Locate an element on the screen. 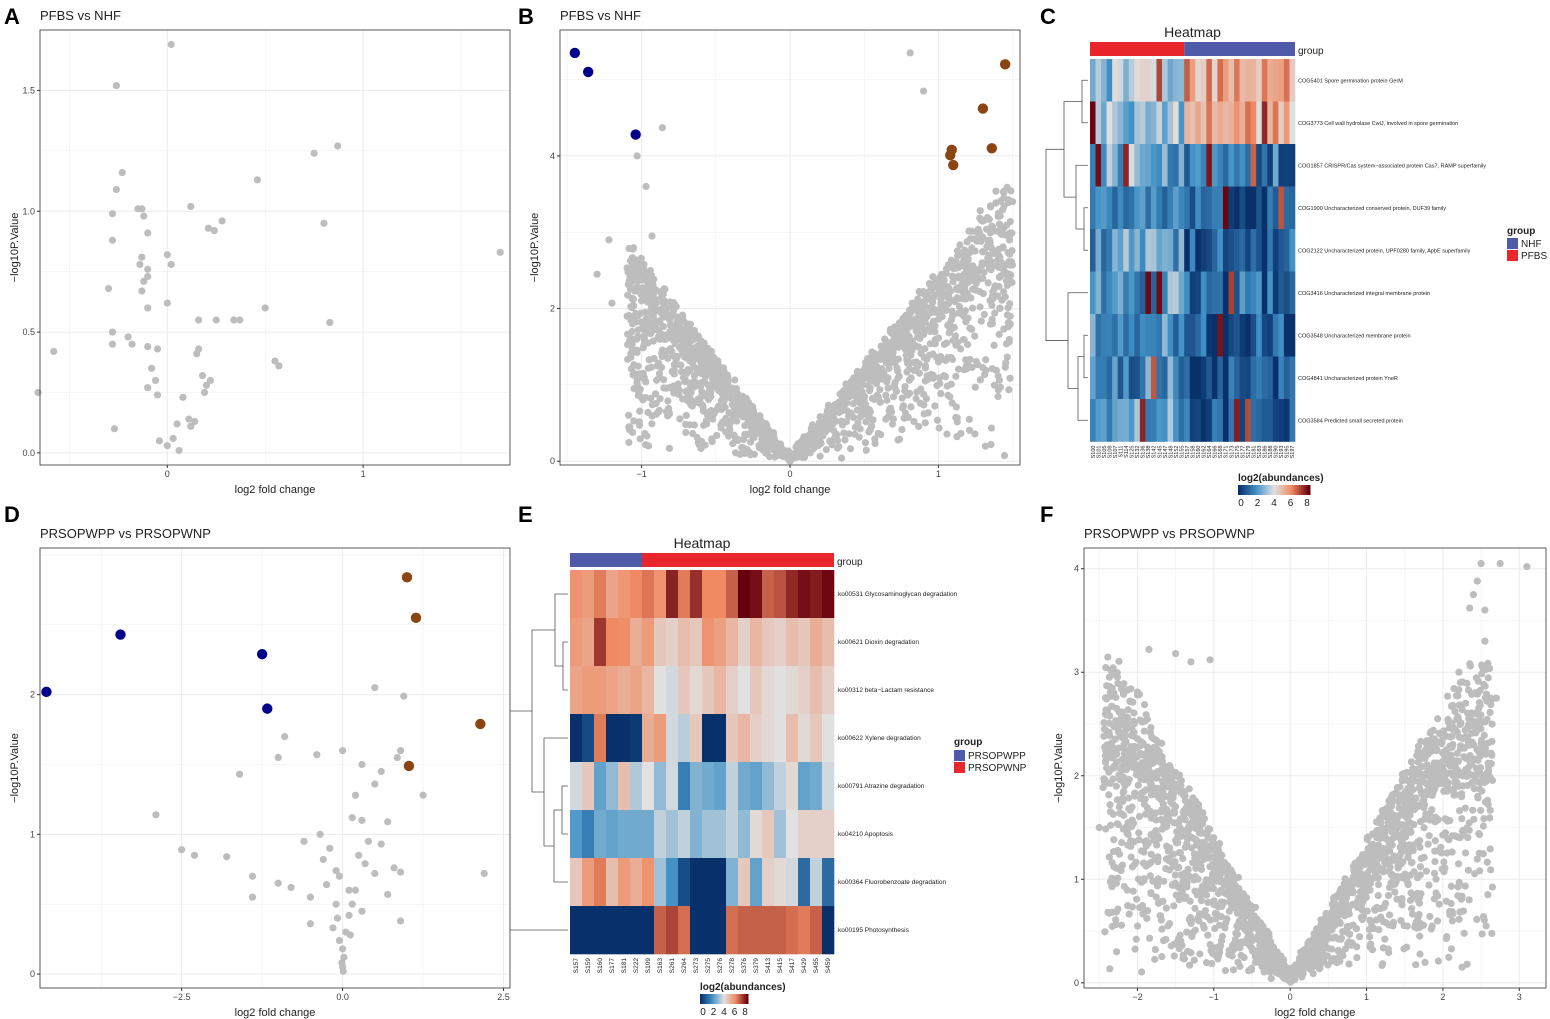  plot-border is located at coordinates (275, 247).